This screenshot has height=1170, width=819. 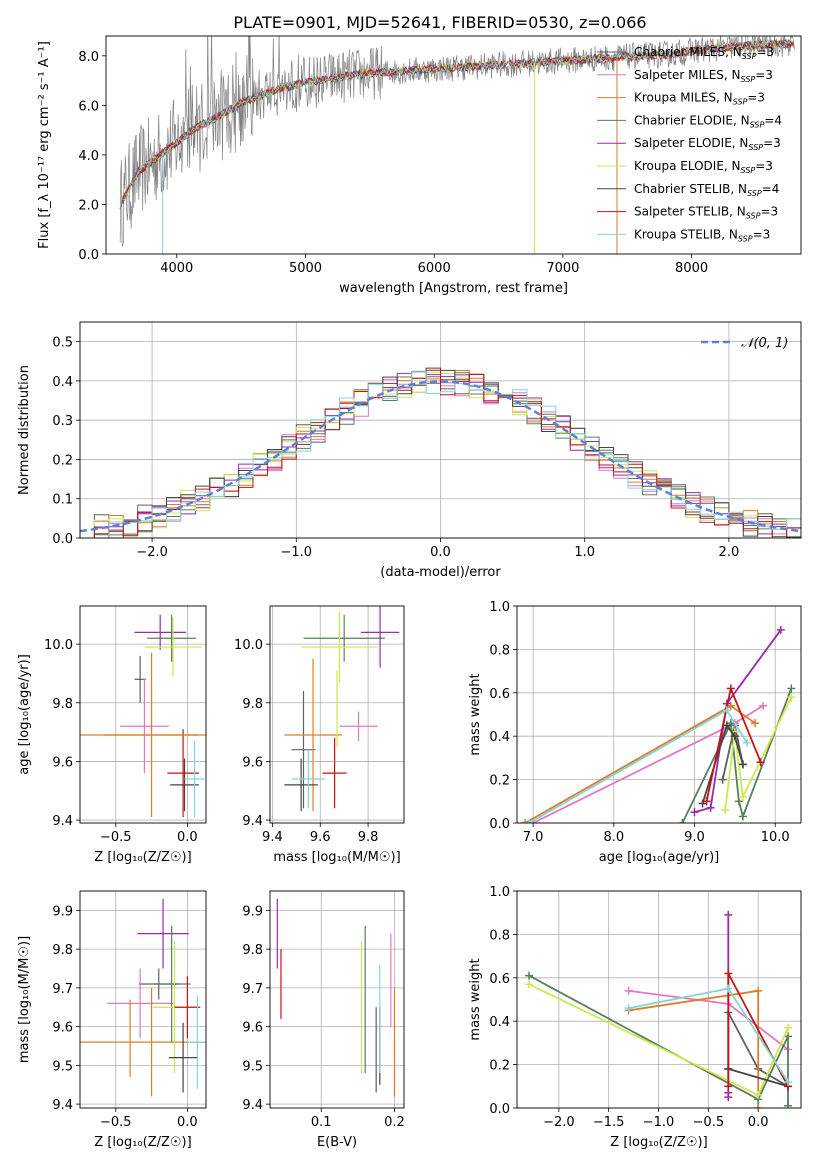 What do you see at coordinates (321, 1122) in the screenshot?
I see `x-tick-label: 0.1` at bounding box center [321, 1122].